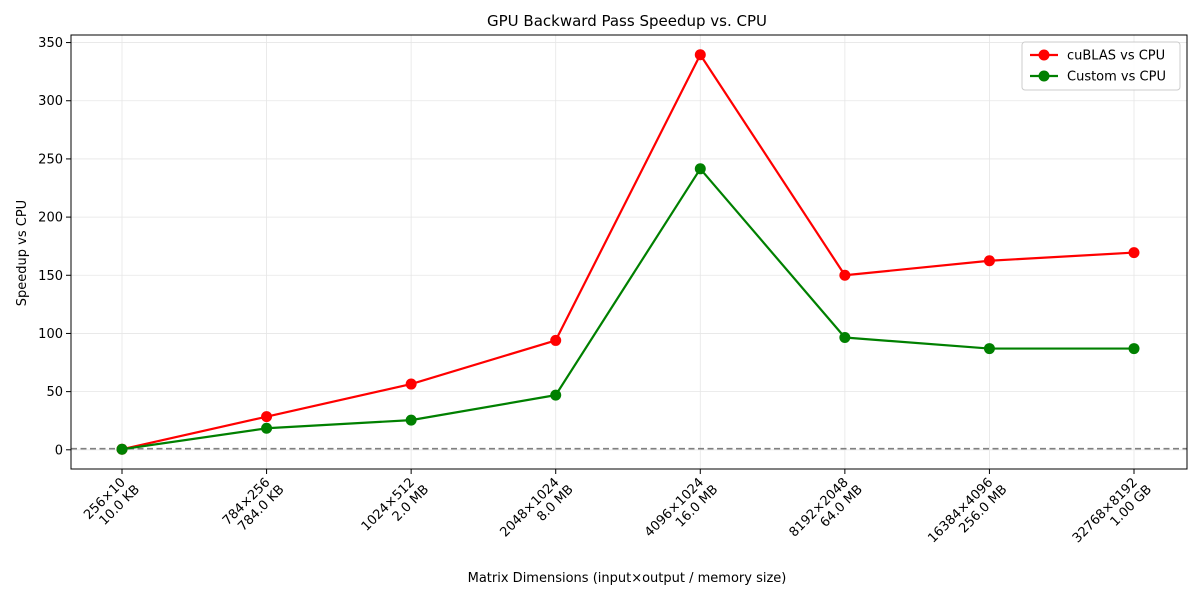 This screenshot has width=1200, height=600. I want to click on y-tick-label: 350, so click(50, 43).